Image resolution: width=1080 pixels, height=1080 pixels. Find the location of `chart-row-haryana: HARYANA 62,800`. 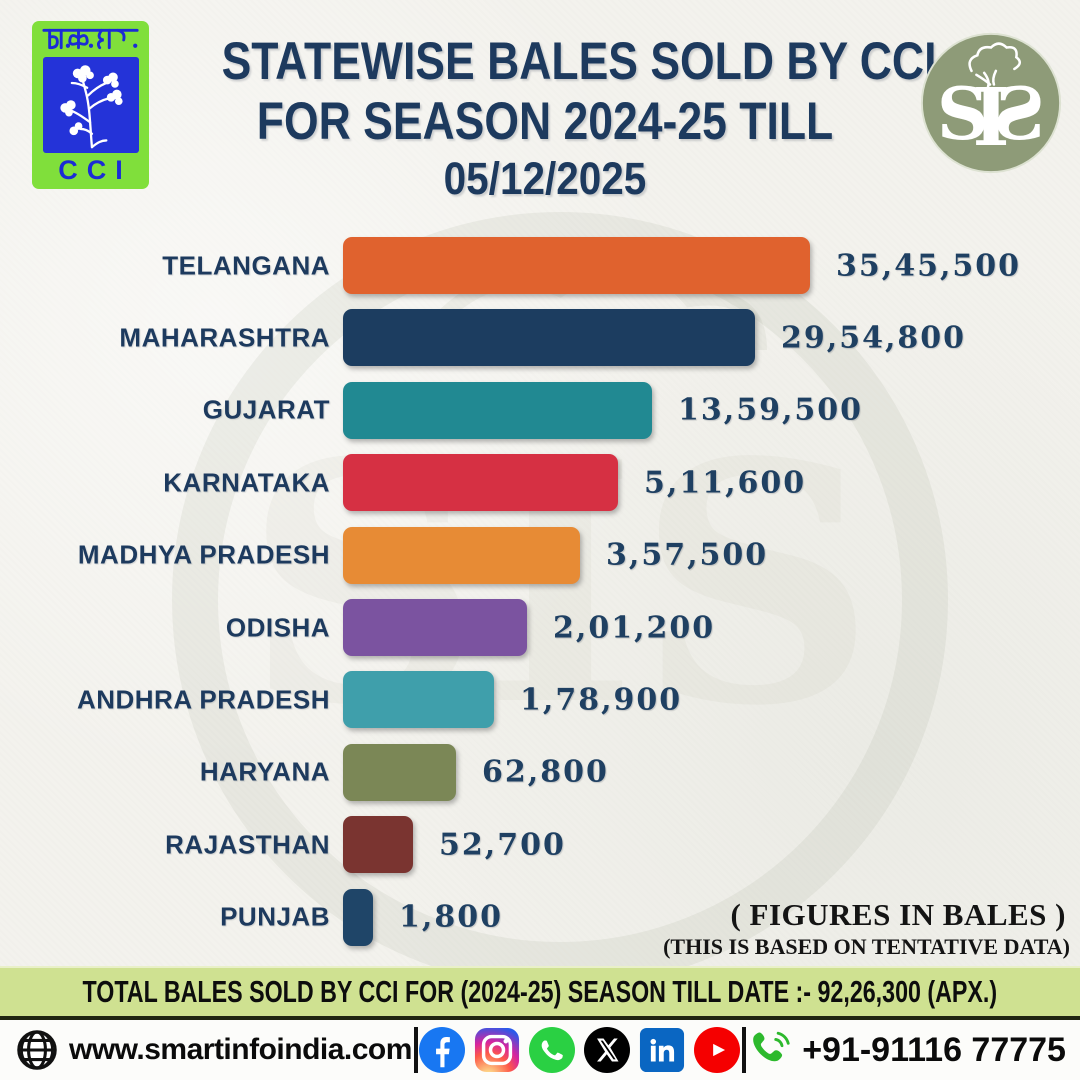

chart-row-haryana: HARYANA 62,800 is located at coordinates (540, 772).